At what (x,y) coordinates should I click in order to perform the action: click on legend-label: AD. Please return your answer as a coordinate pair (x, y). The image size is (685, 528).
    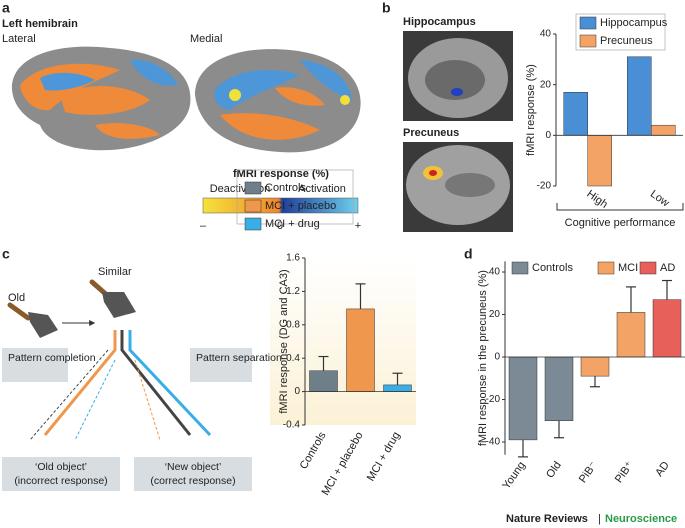
    Looking at the image, I should click on (667, 268).